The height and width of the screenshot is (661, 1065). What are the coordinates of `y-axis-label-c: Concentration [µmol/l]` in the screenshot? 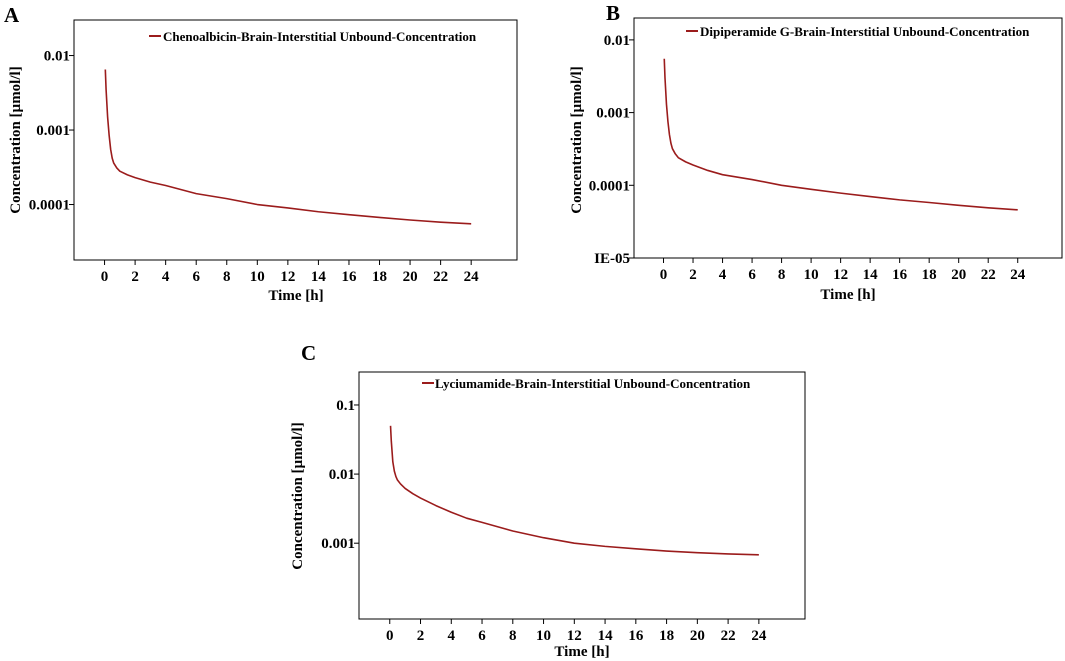 It's located at (298, 495).